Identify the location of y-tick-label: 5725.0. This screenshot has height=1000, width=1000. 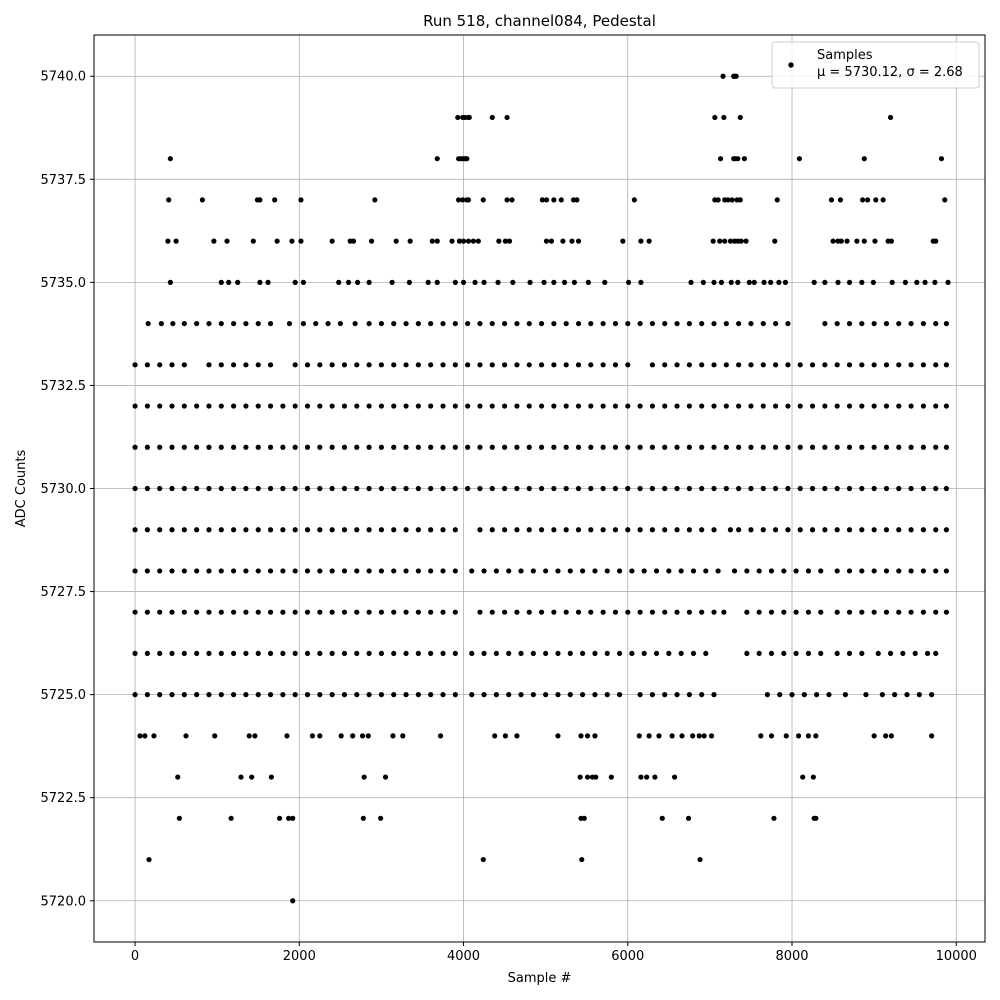
(64, 695).